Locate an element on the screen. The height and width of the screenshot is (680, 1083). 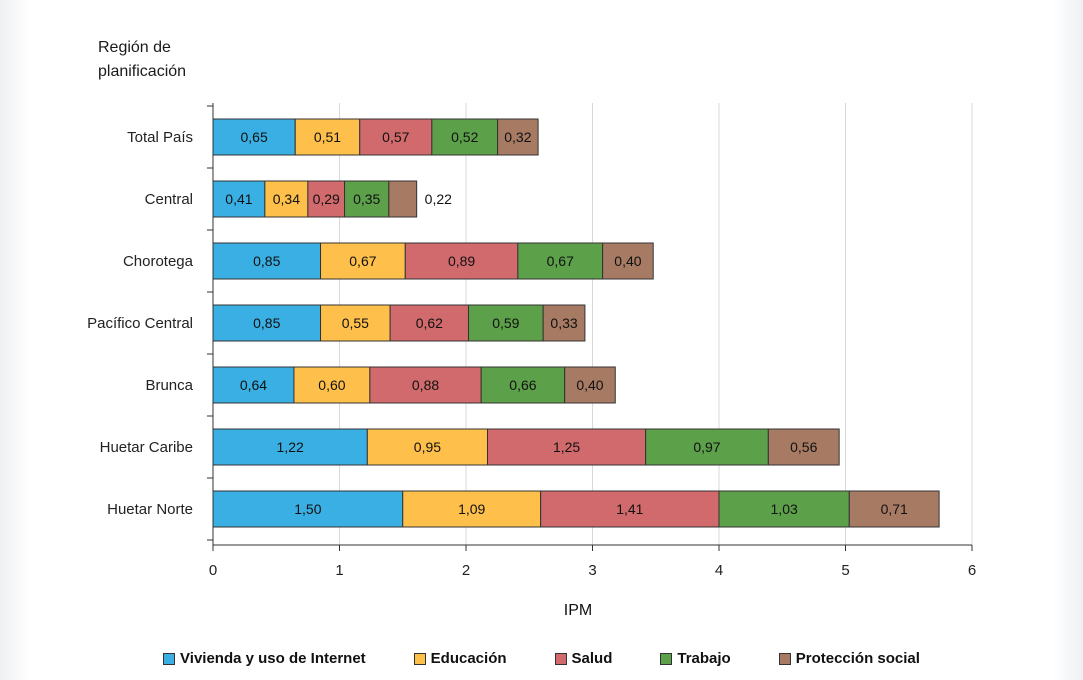
category-label: Central is located at coordinates (169, 199).